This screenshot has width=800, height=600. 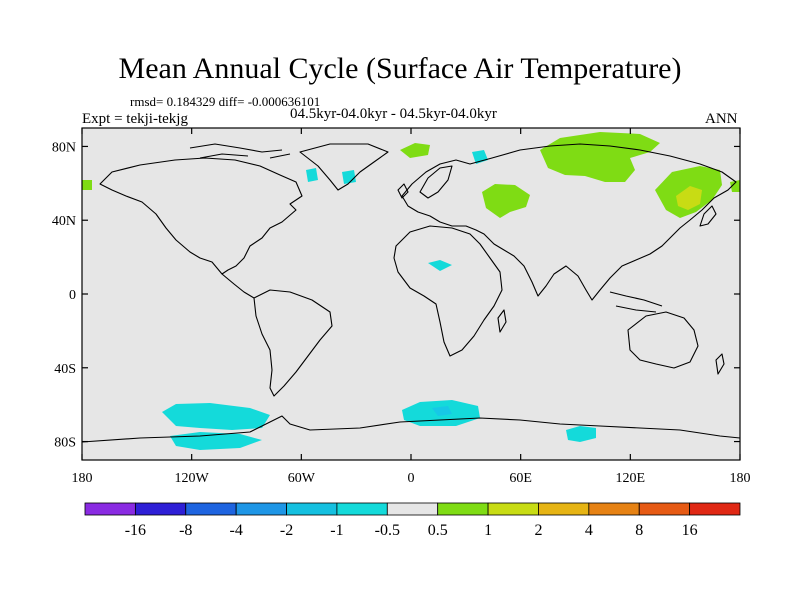 What do you see at coordinates (72, 295) in the screenshot?
I see `y-tick-label: 0` at bounding box center [72, 295].